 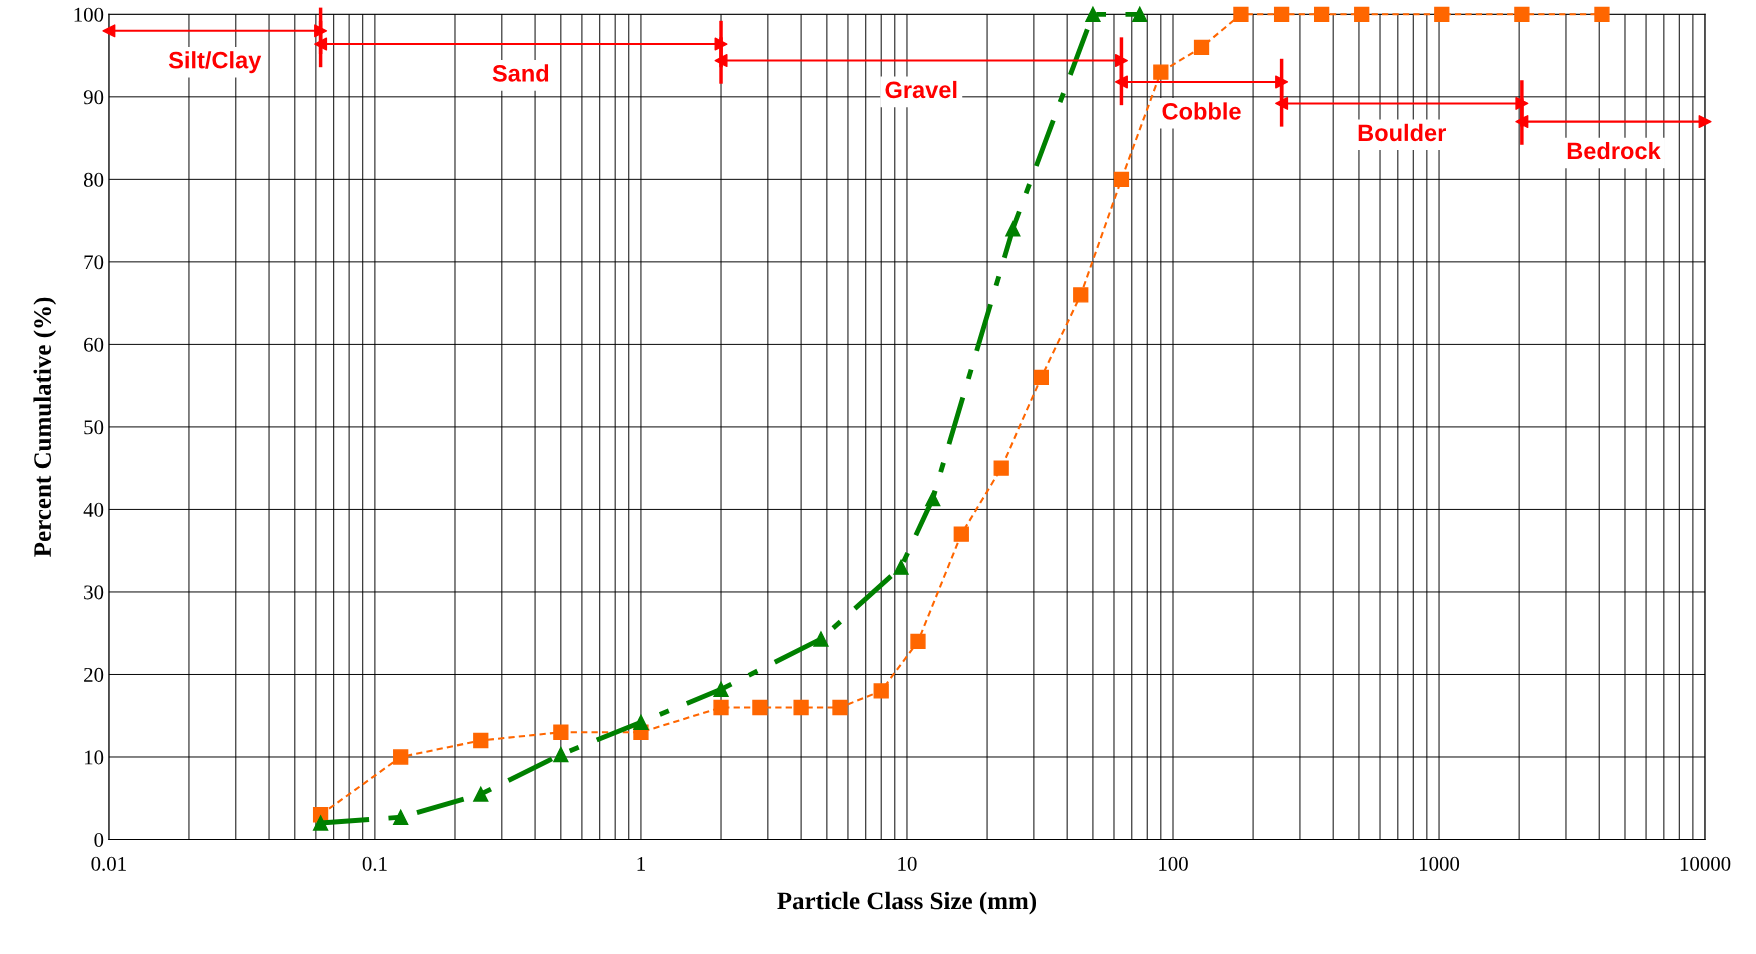 What do you see at coordinates (94, 344) in the screenshot?
I see `y-tick-label: 60` at bounding box center [94, 344].